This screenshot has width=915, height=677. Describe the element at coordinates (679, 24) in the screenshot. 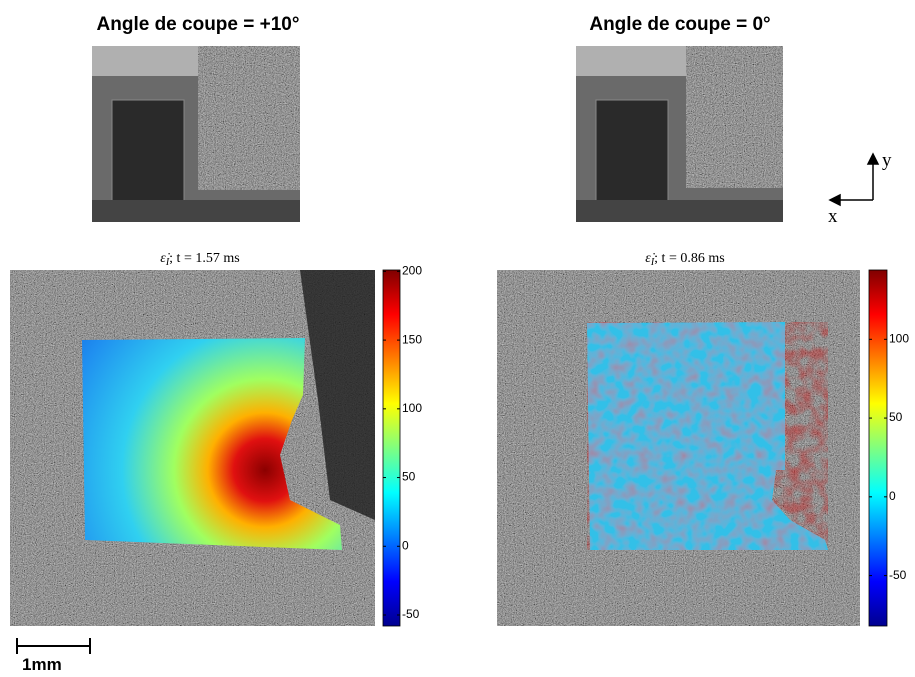

I see `panel-title: Angle de coupe = 0°` at that location.